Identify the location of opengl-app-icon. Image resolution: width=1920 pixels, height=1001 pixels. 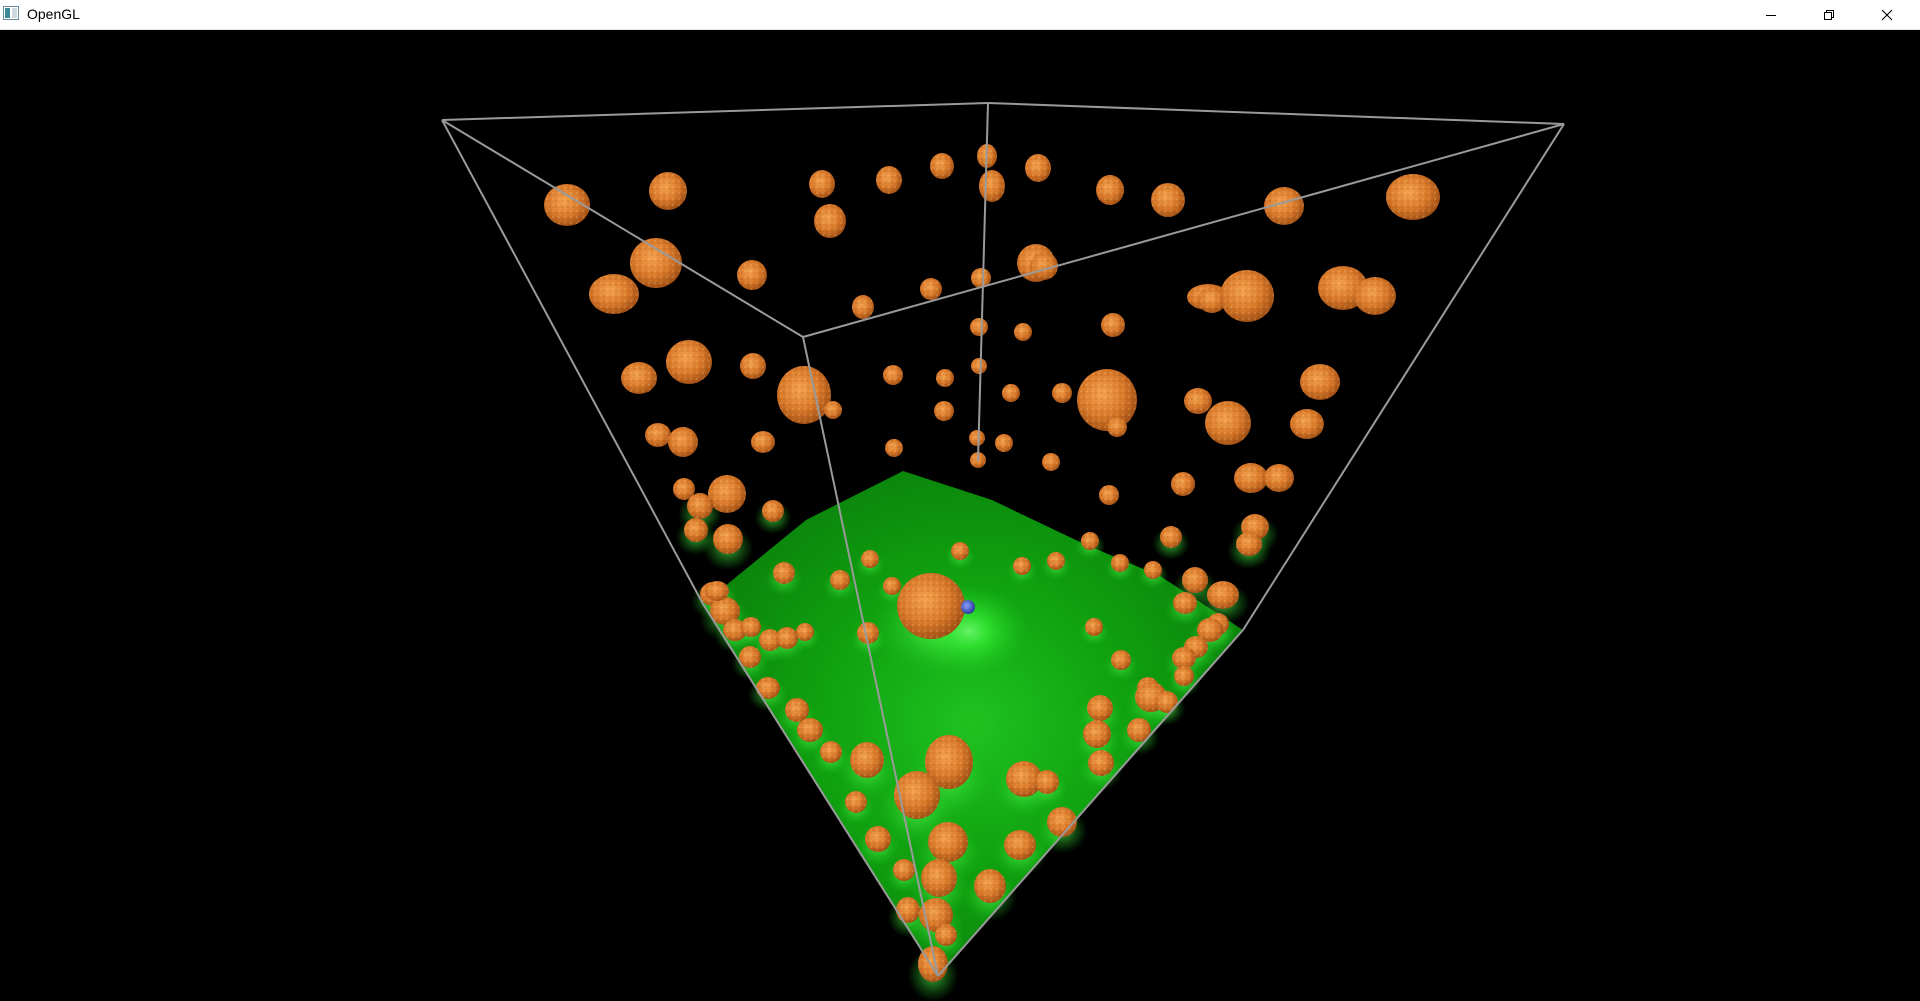
(11, 13).